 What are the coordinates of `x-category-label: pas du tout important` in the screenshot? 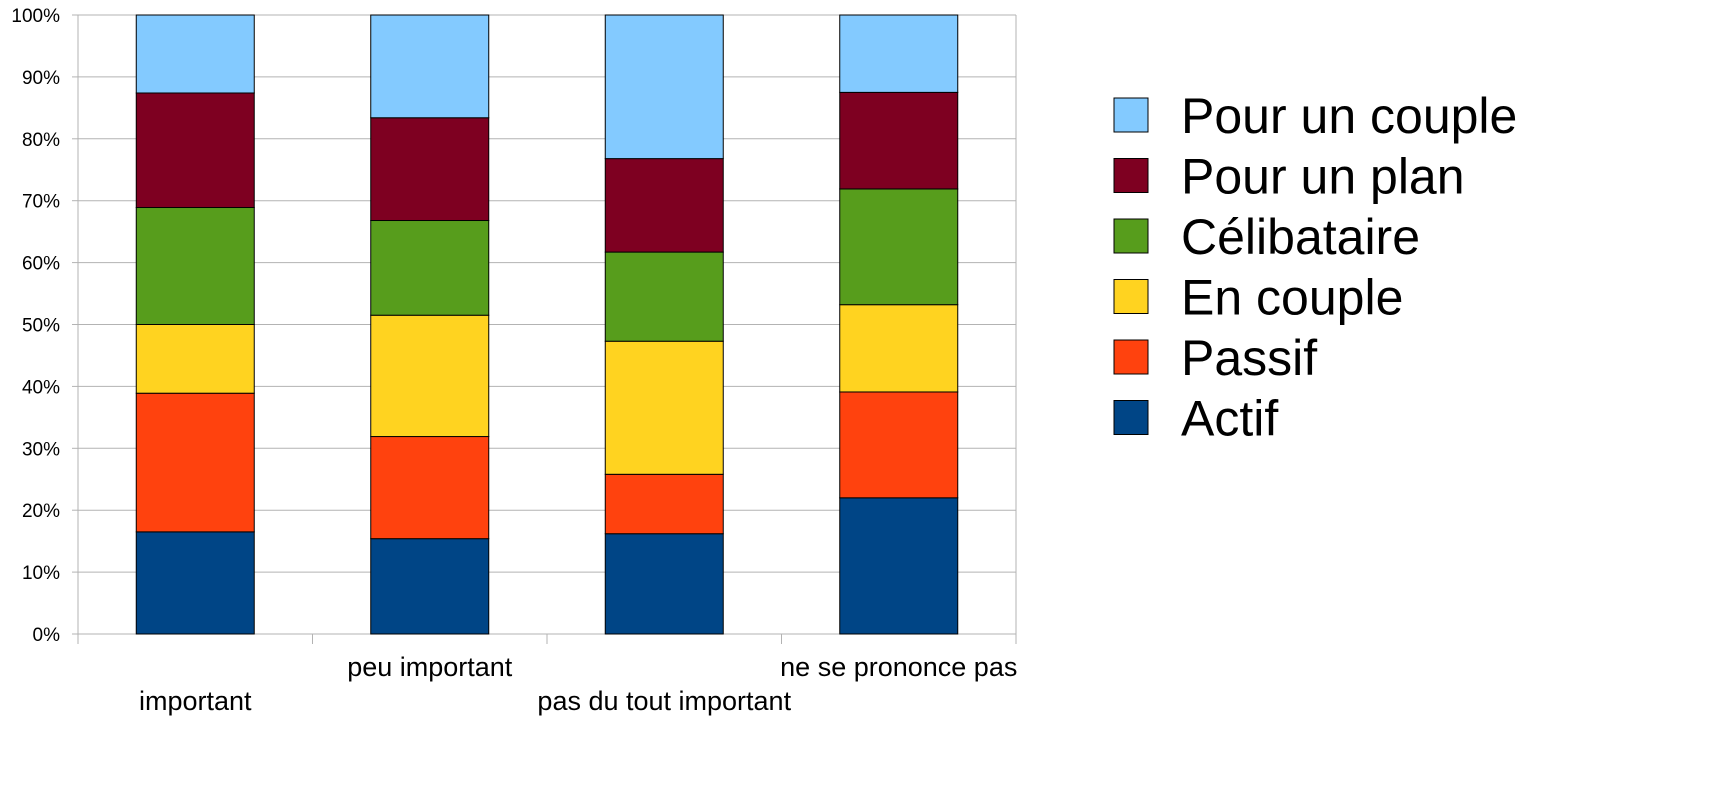 It's located at (664, 701).